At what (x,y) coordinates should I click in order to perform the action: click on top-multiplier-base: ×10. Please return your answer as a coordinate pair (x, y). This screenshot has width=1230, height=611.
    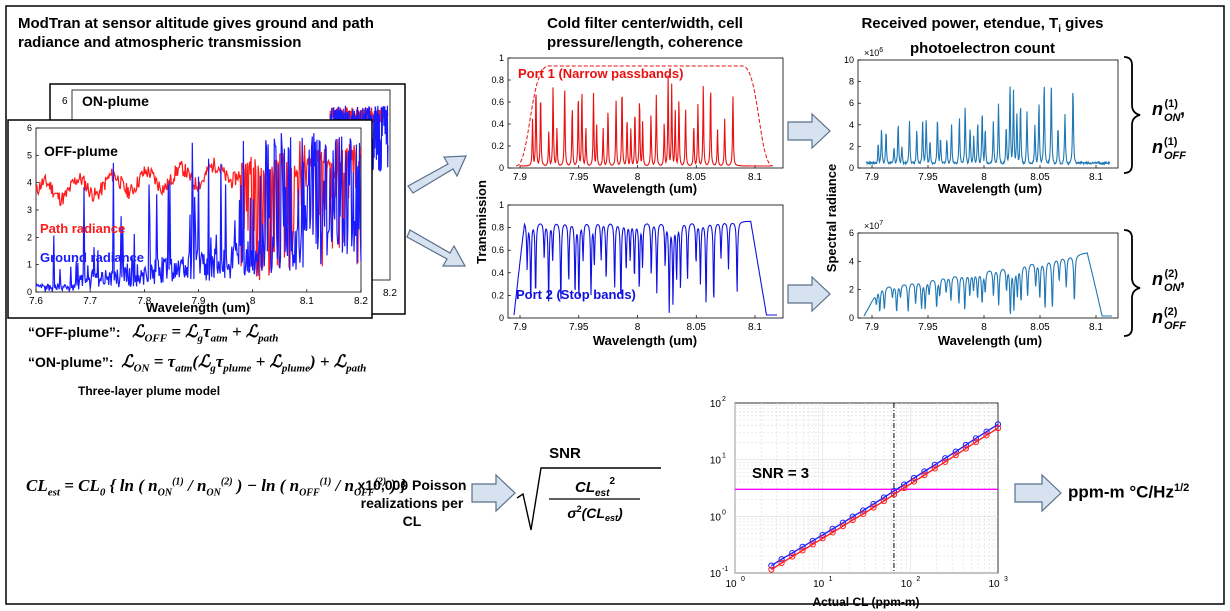
    Looking at the image, I should click on (871, 53).